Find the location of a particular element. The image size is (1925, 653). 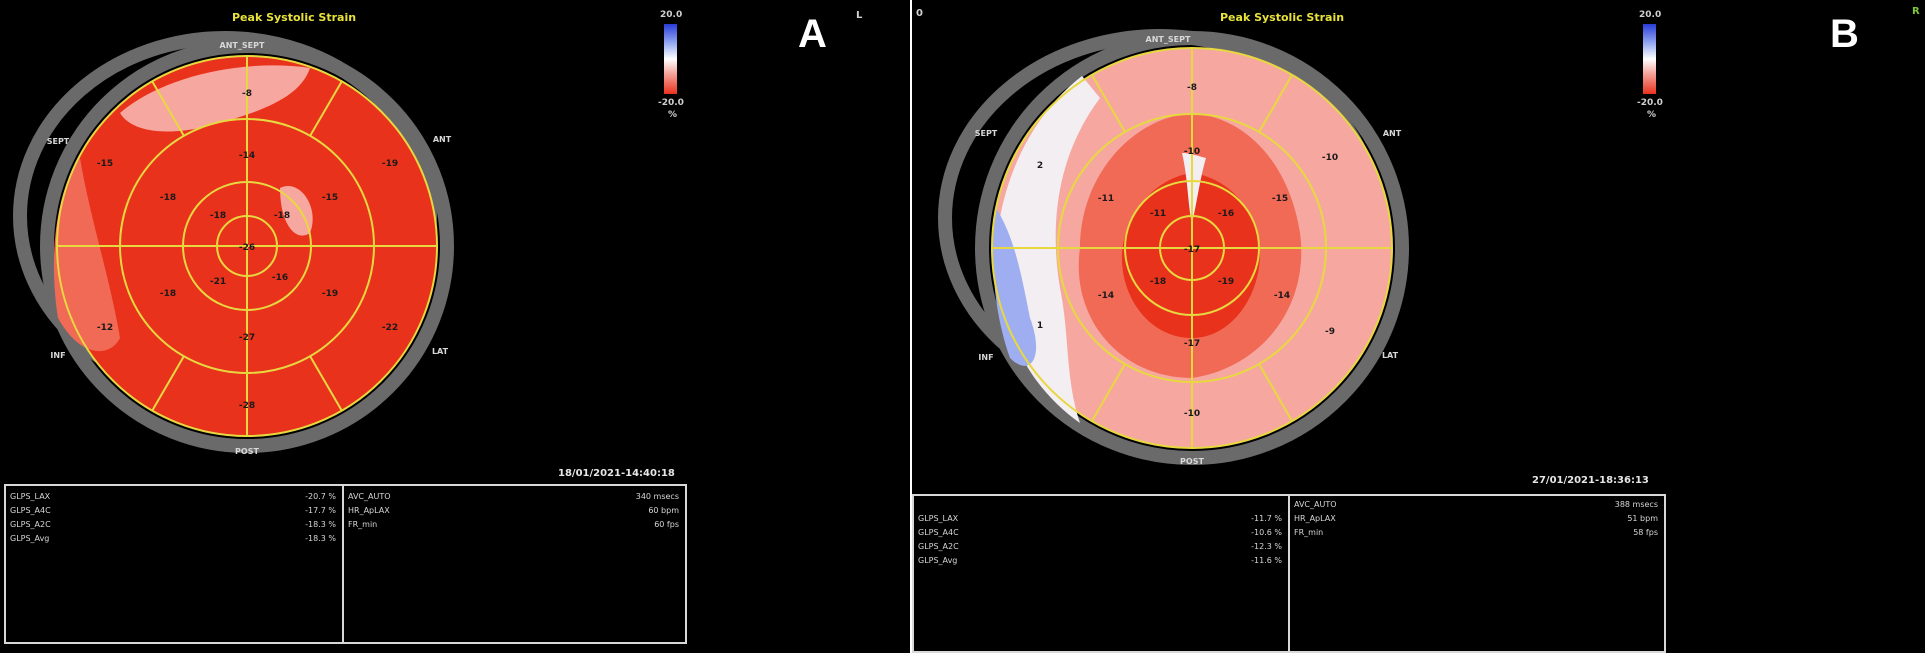

panel-a-label-ant: ANT is located at coordinates (442, 139).